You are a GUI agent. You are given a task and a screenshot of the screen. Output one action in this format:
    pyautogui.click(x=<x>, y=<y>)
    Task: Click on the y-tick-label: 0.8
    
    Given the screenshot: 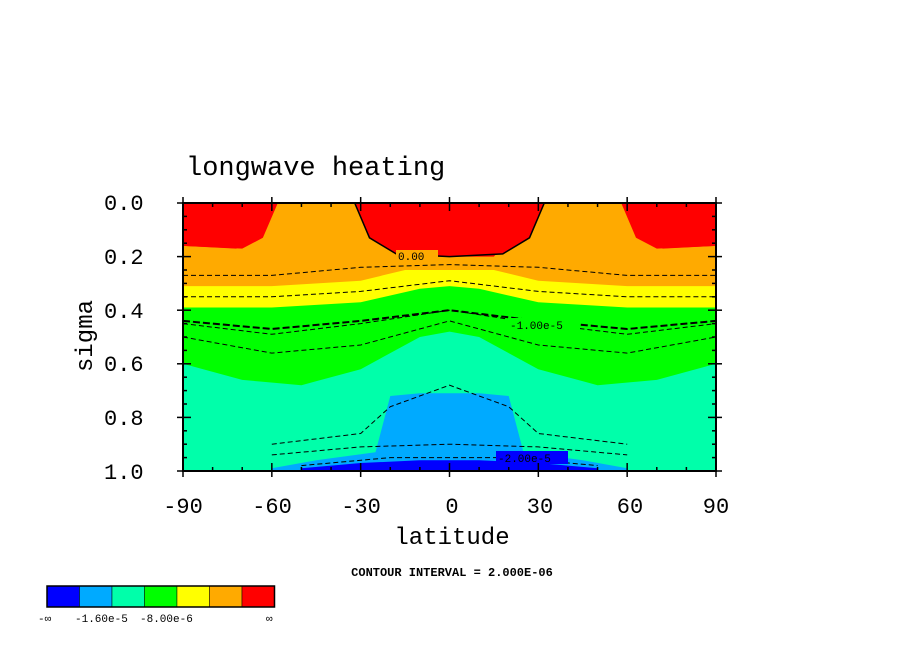 What is the action you would take?
    pyautogui.click(x=124, y=419)
    